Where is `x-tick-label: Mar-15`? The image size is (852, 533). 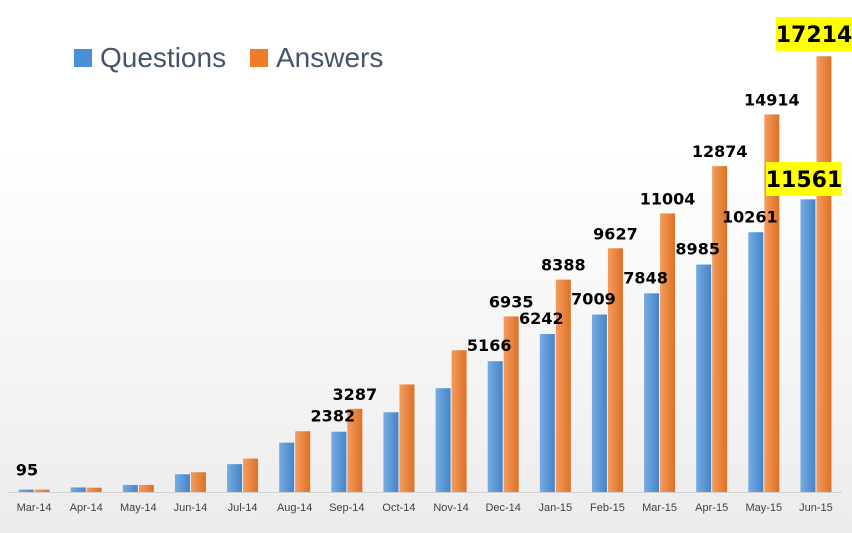
x-tick-label: Mar-15 is located at coordinates (659, 508).